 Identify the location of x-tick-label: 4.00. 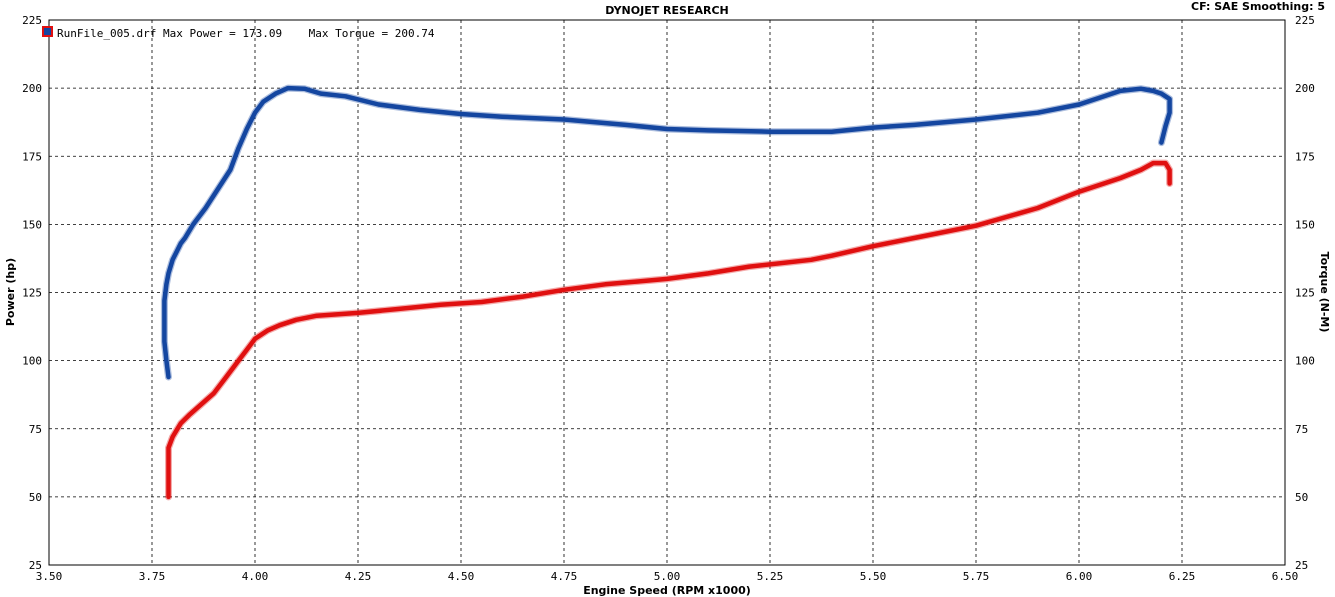
(255, 576).